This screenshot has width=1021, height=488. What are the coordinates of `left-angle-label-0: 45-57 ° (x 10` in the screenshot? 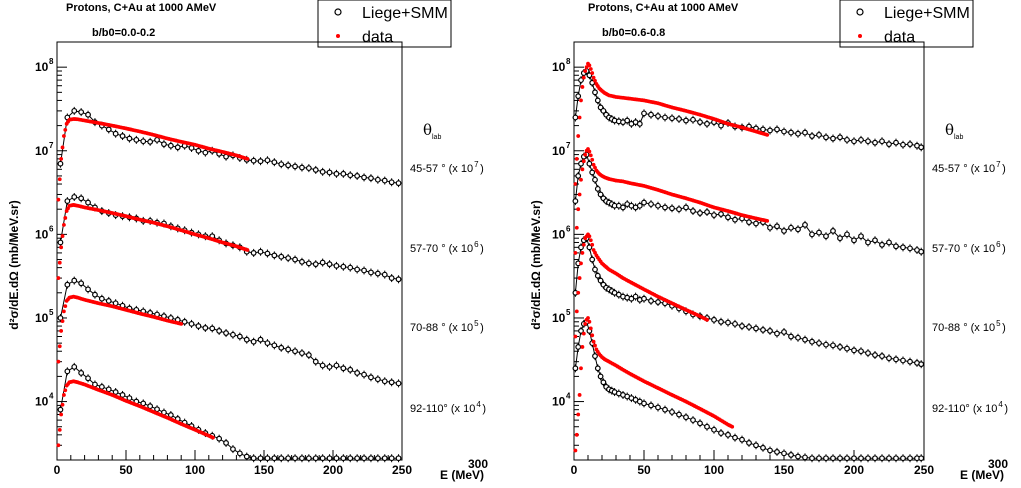 It's located at (441, 169).